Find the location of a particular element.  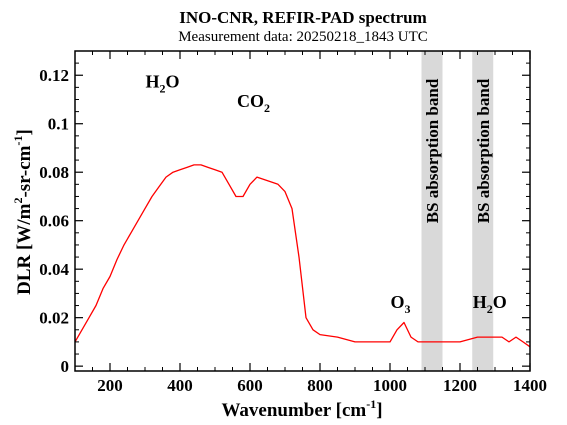

chart-title: INO-CNR, REFIR-PAD spectrum is located at coordinates (303, 17).